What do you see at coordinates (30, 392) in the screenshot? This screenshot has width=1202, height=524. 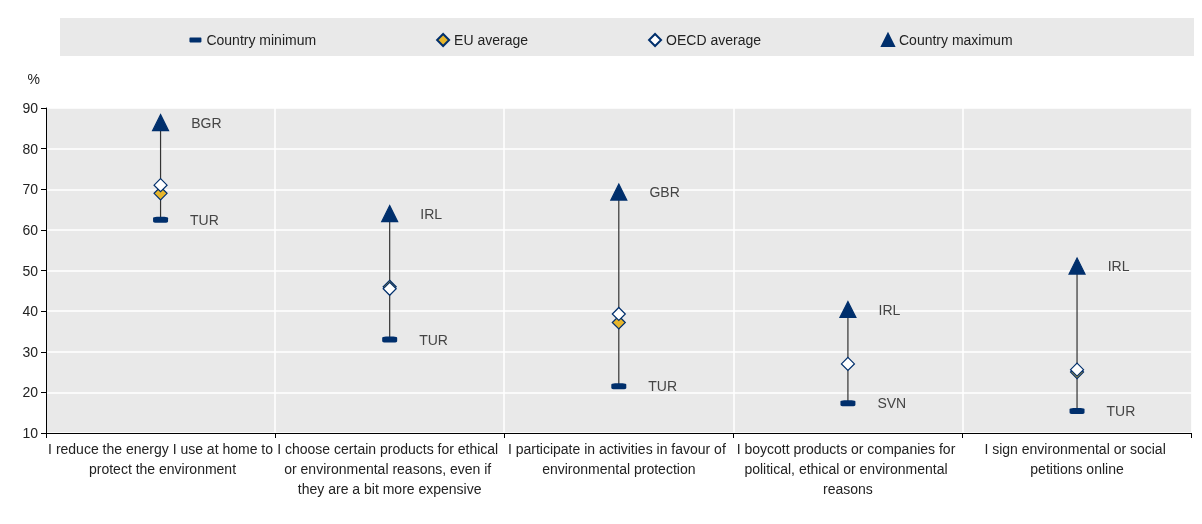 I see `y-tick-label: 20` at bounding box center [30, 392].